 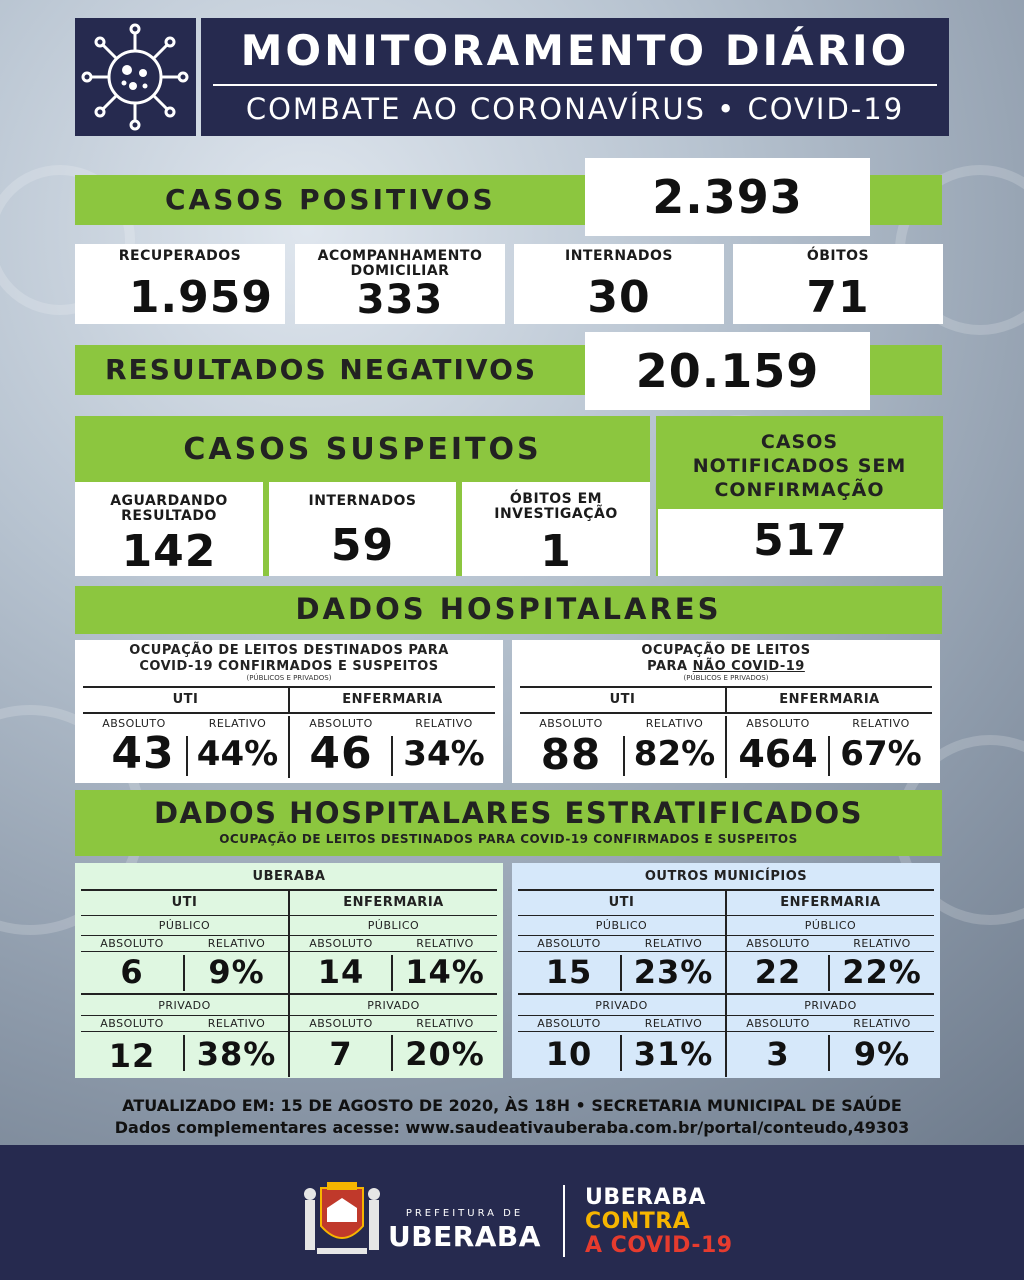 What do you see at coordinates (830, 1005) in the screenshot?
I see `ou-enf-privado-label: PRIVADO` at bounding box center [830, 1005].